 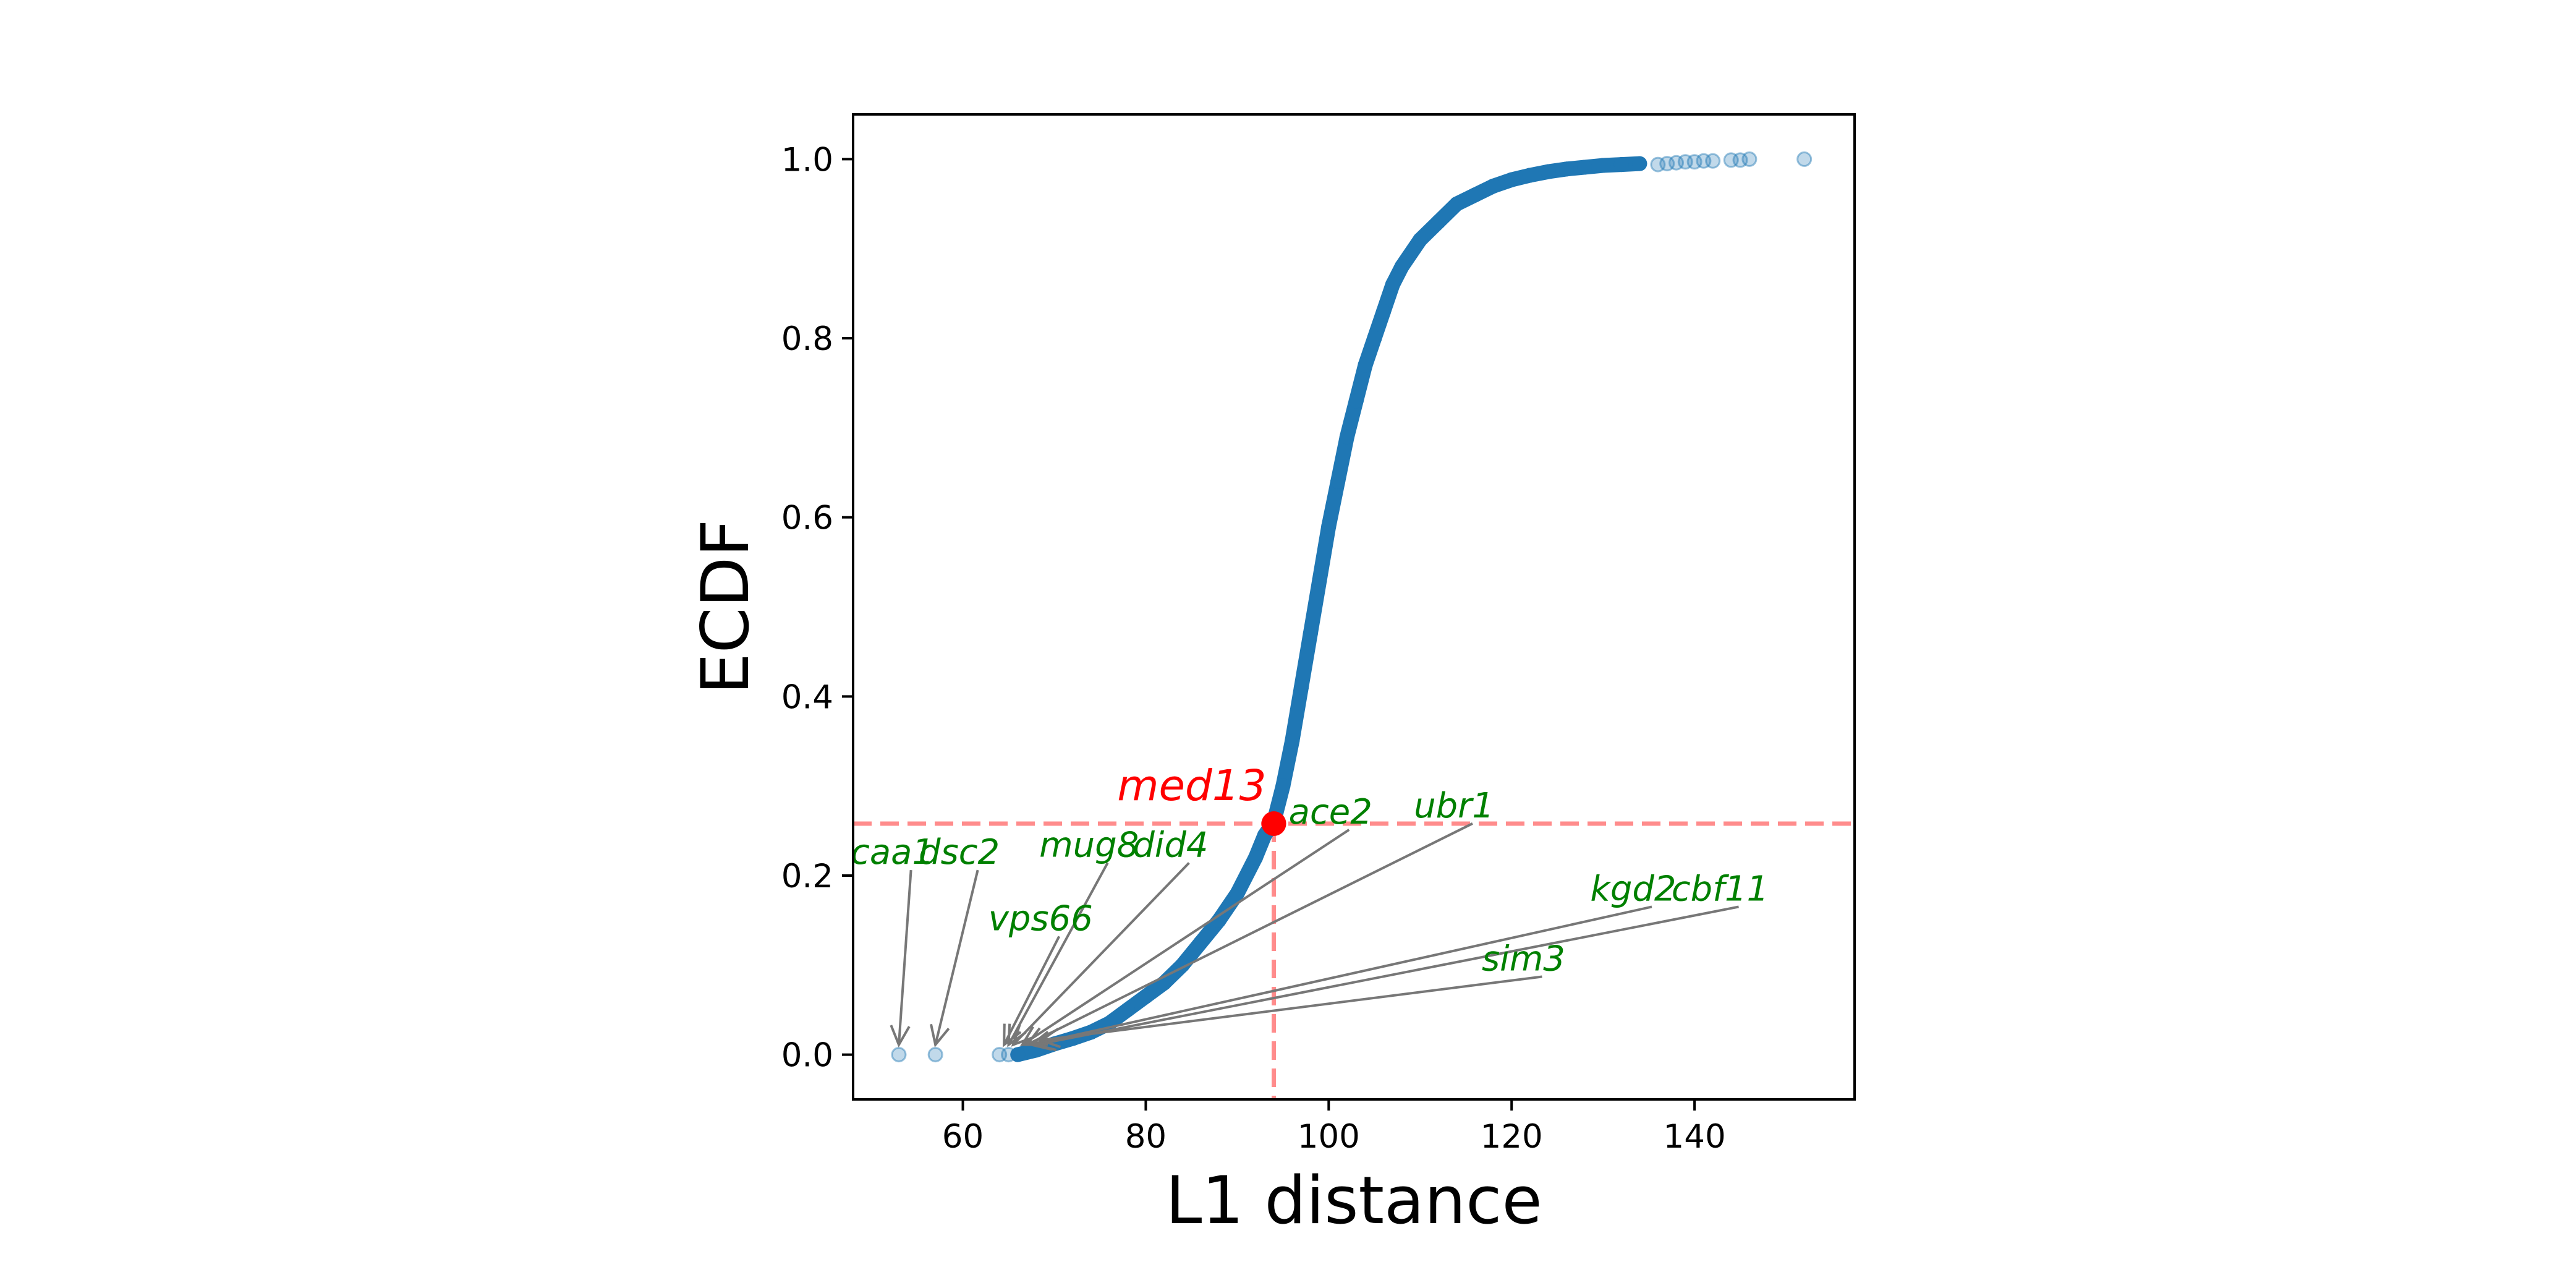 What do you see at coordinates (1330, 812) in the screenshot?
I see `gene-annotation-label: ace2` at bounding box center [1330, 812].